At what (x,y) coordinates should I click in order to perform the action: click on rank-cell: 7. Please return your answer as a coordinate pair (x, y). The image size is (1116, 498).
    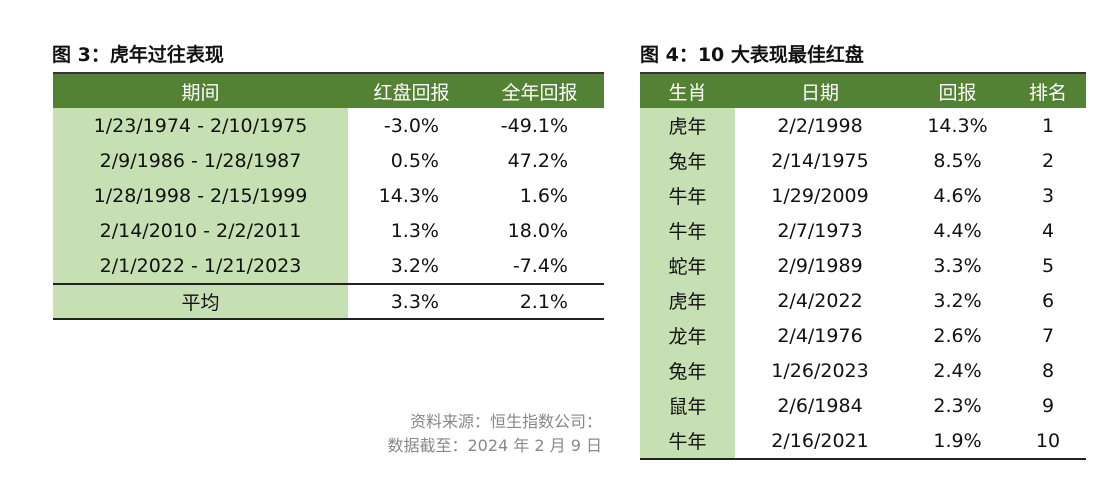
    Looking at the image, I should click on (1048, 335).